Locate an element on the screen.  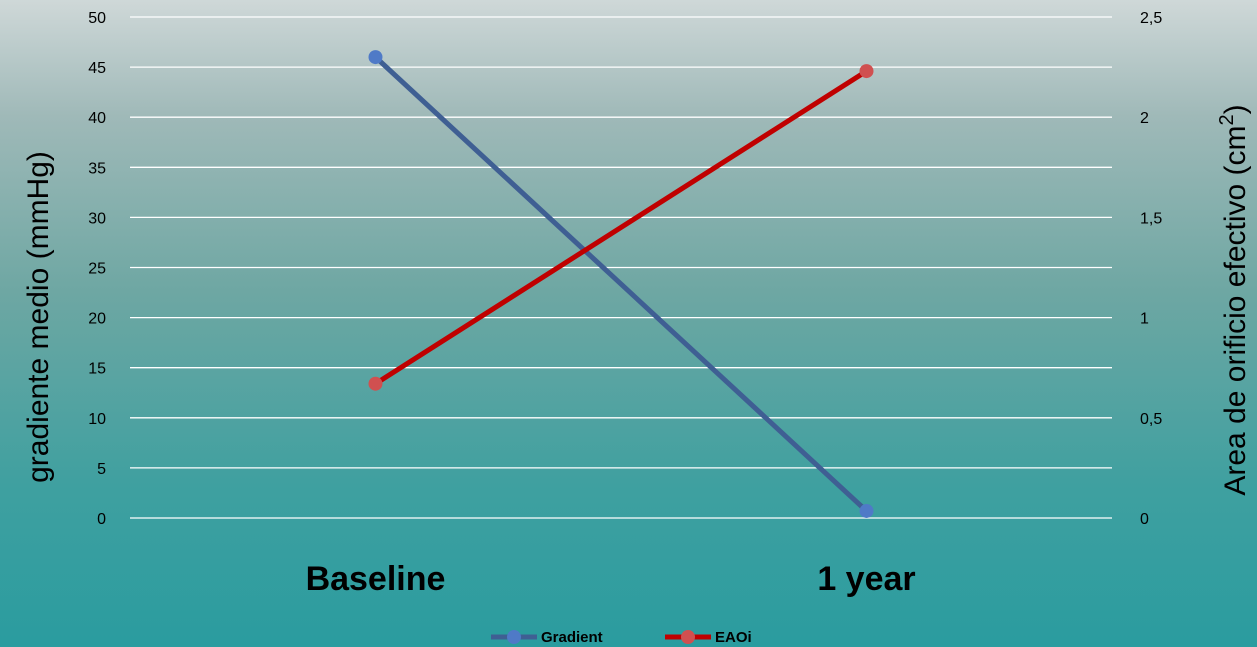
y-tick-label: 40 is located at coordinates (97, 118).